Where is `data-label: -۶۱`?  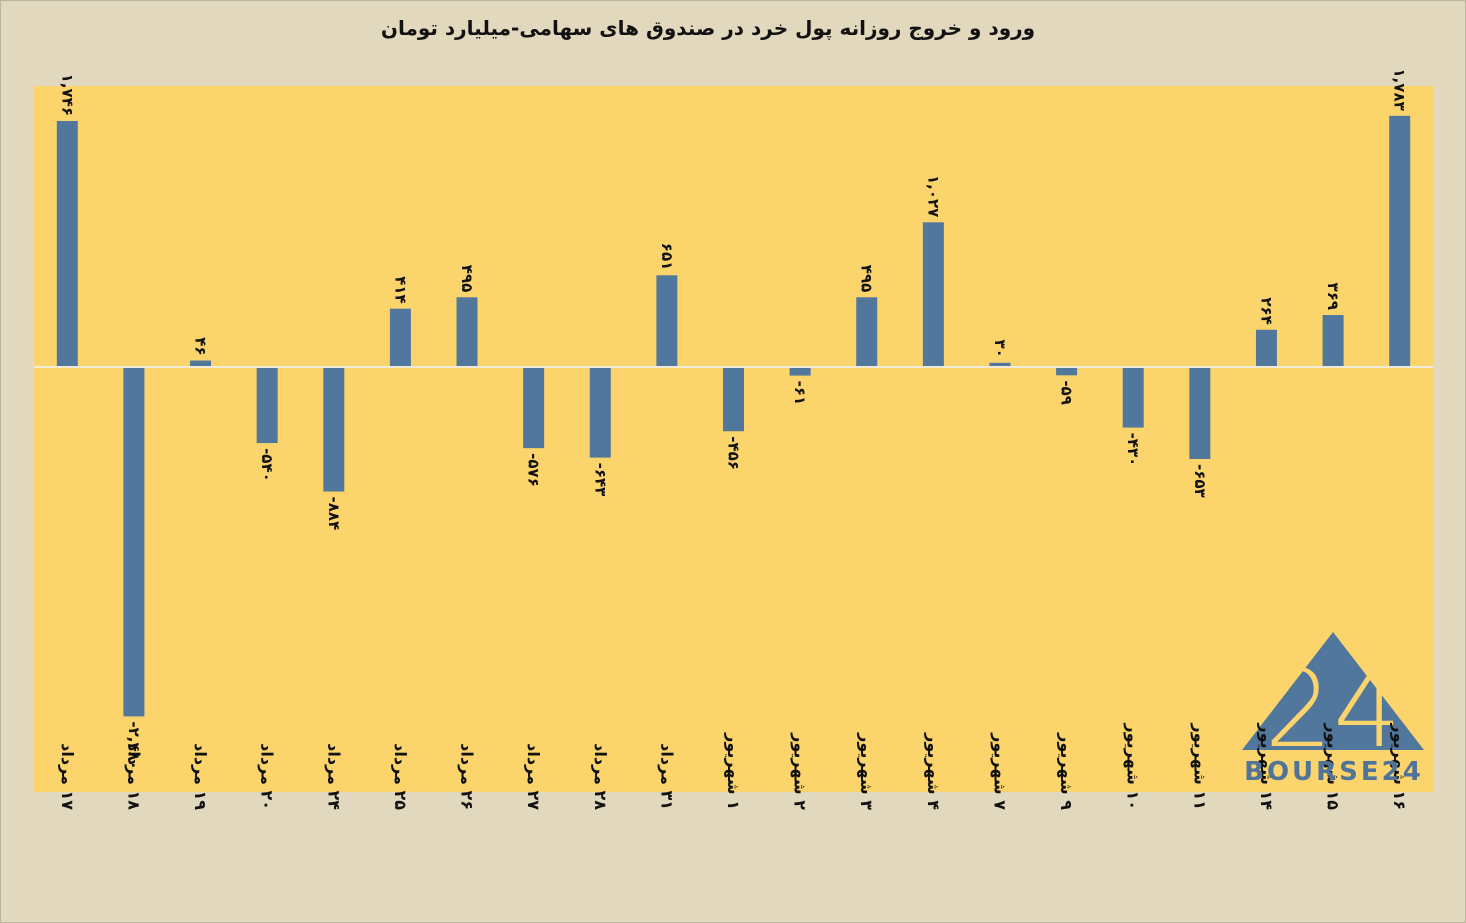
data-label: -۶۱ is located at coordinates (800, 393).